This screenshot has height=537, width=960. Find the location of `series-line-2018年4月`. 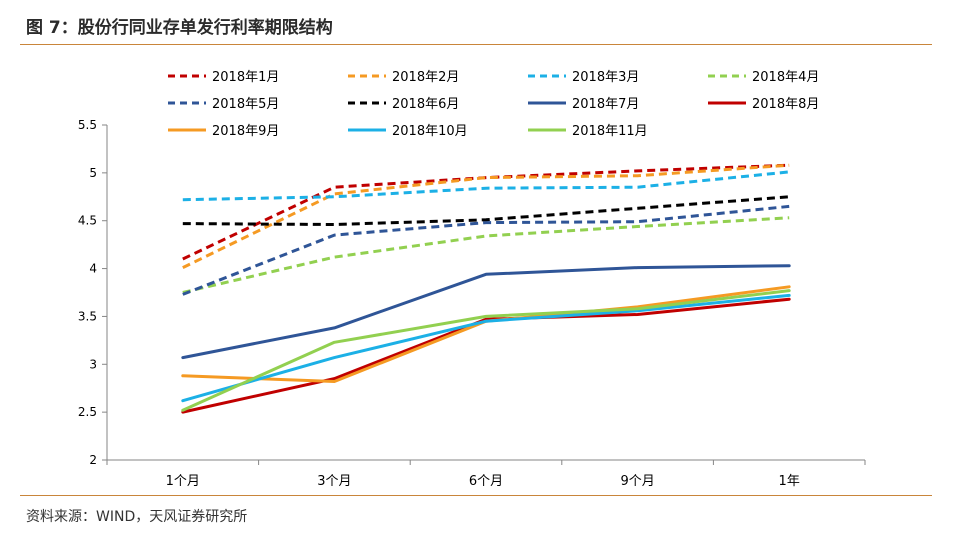

series-line-2018年4月 is located at coordinates (486, 255).